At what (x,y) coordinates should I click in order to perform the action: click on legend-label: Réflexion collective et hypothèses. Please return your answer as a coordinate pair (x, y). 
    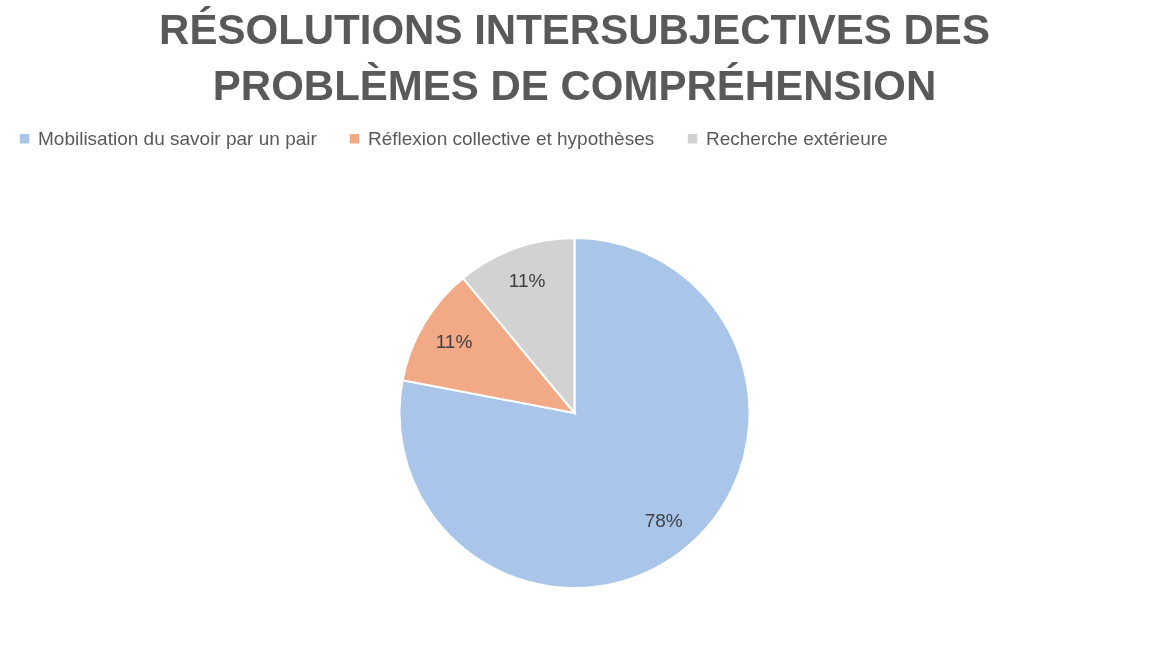
    Looking at the image, I should click on (511, 138).